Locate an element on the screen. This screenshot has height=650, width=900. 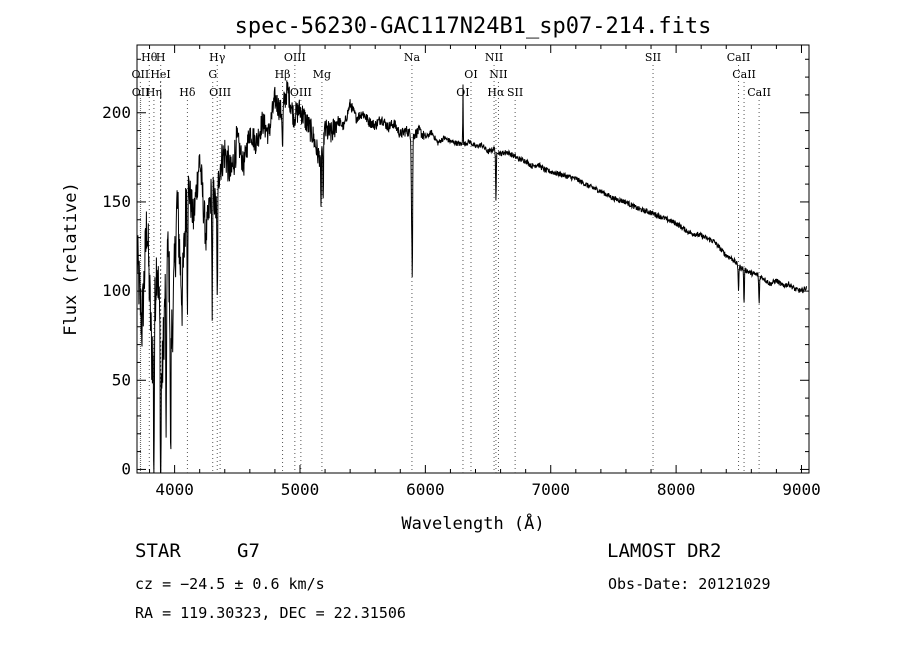
object-class: STAR is located at coordinates (158, 551).